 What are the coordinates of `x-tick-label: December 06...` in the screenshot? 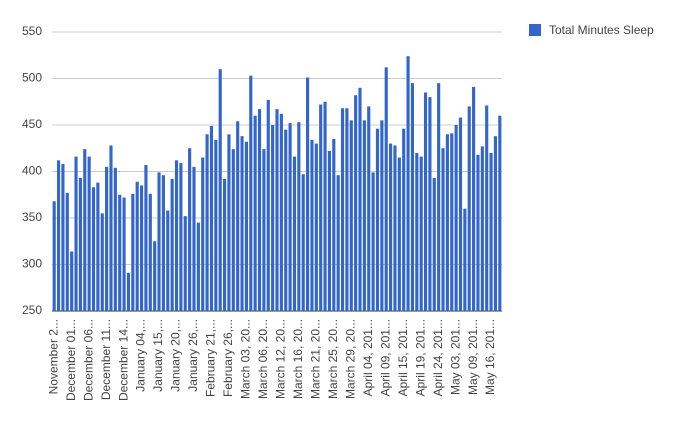 It's located at (88, 360).